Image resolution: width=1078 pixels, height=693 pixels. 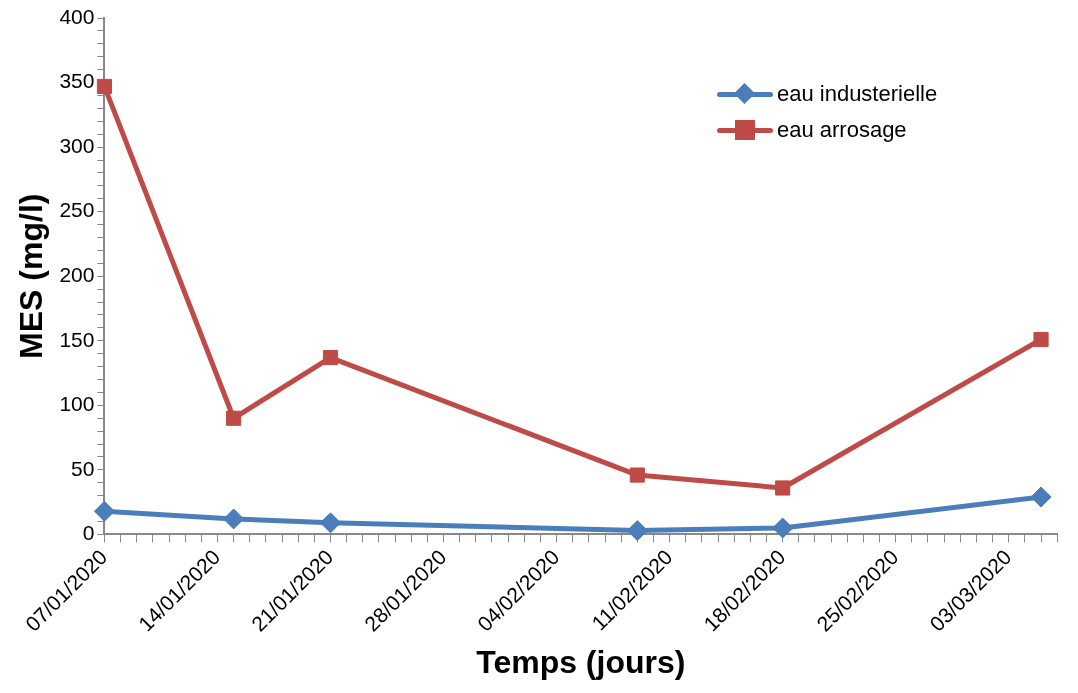 What do you see at coordinates (77, 16) in the screenshot?
I see `y-tick-label: 400` at bounding box center [77, 16].